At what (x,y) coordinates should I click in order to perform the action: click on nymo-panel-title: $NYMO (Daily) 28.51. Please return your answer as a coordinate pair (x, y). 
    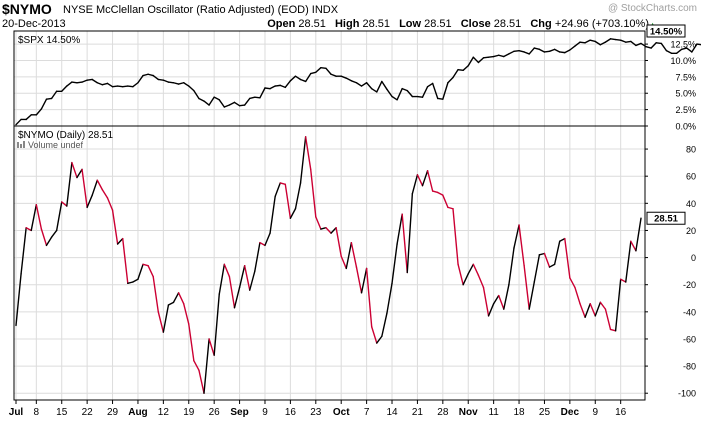
    Looking at the image, I should click on (65, 135).